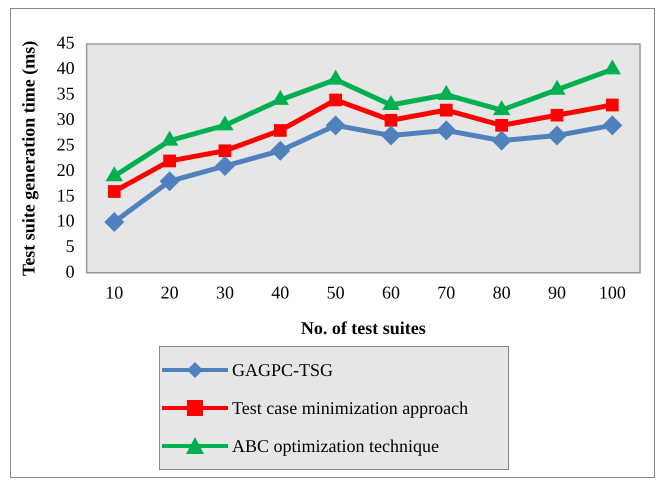 This screenshot has height=481, width=657. I want to click on y-tick-label: 10, so click(65, 220).